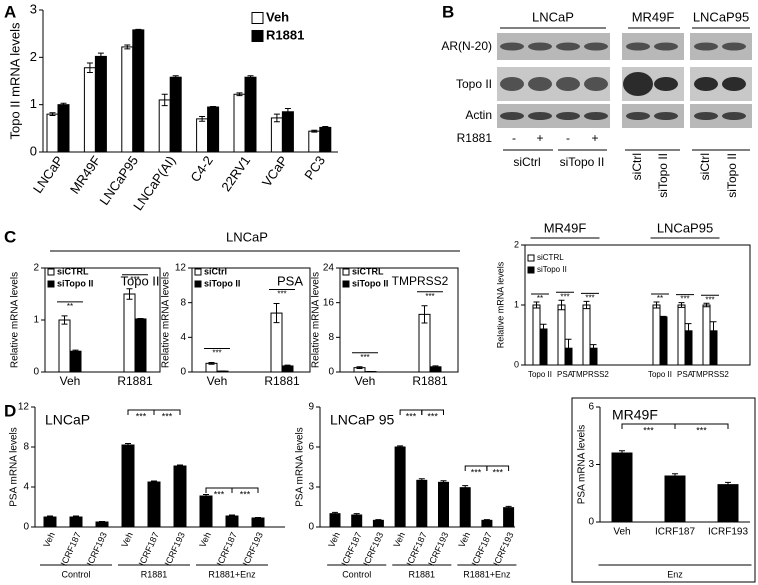 Image resolution: width=758 pixels, height=585 pixels. Describe the element at coordinates (290, 280) in the screenshot. I see `chart-title: PSA` at that location.